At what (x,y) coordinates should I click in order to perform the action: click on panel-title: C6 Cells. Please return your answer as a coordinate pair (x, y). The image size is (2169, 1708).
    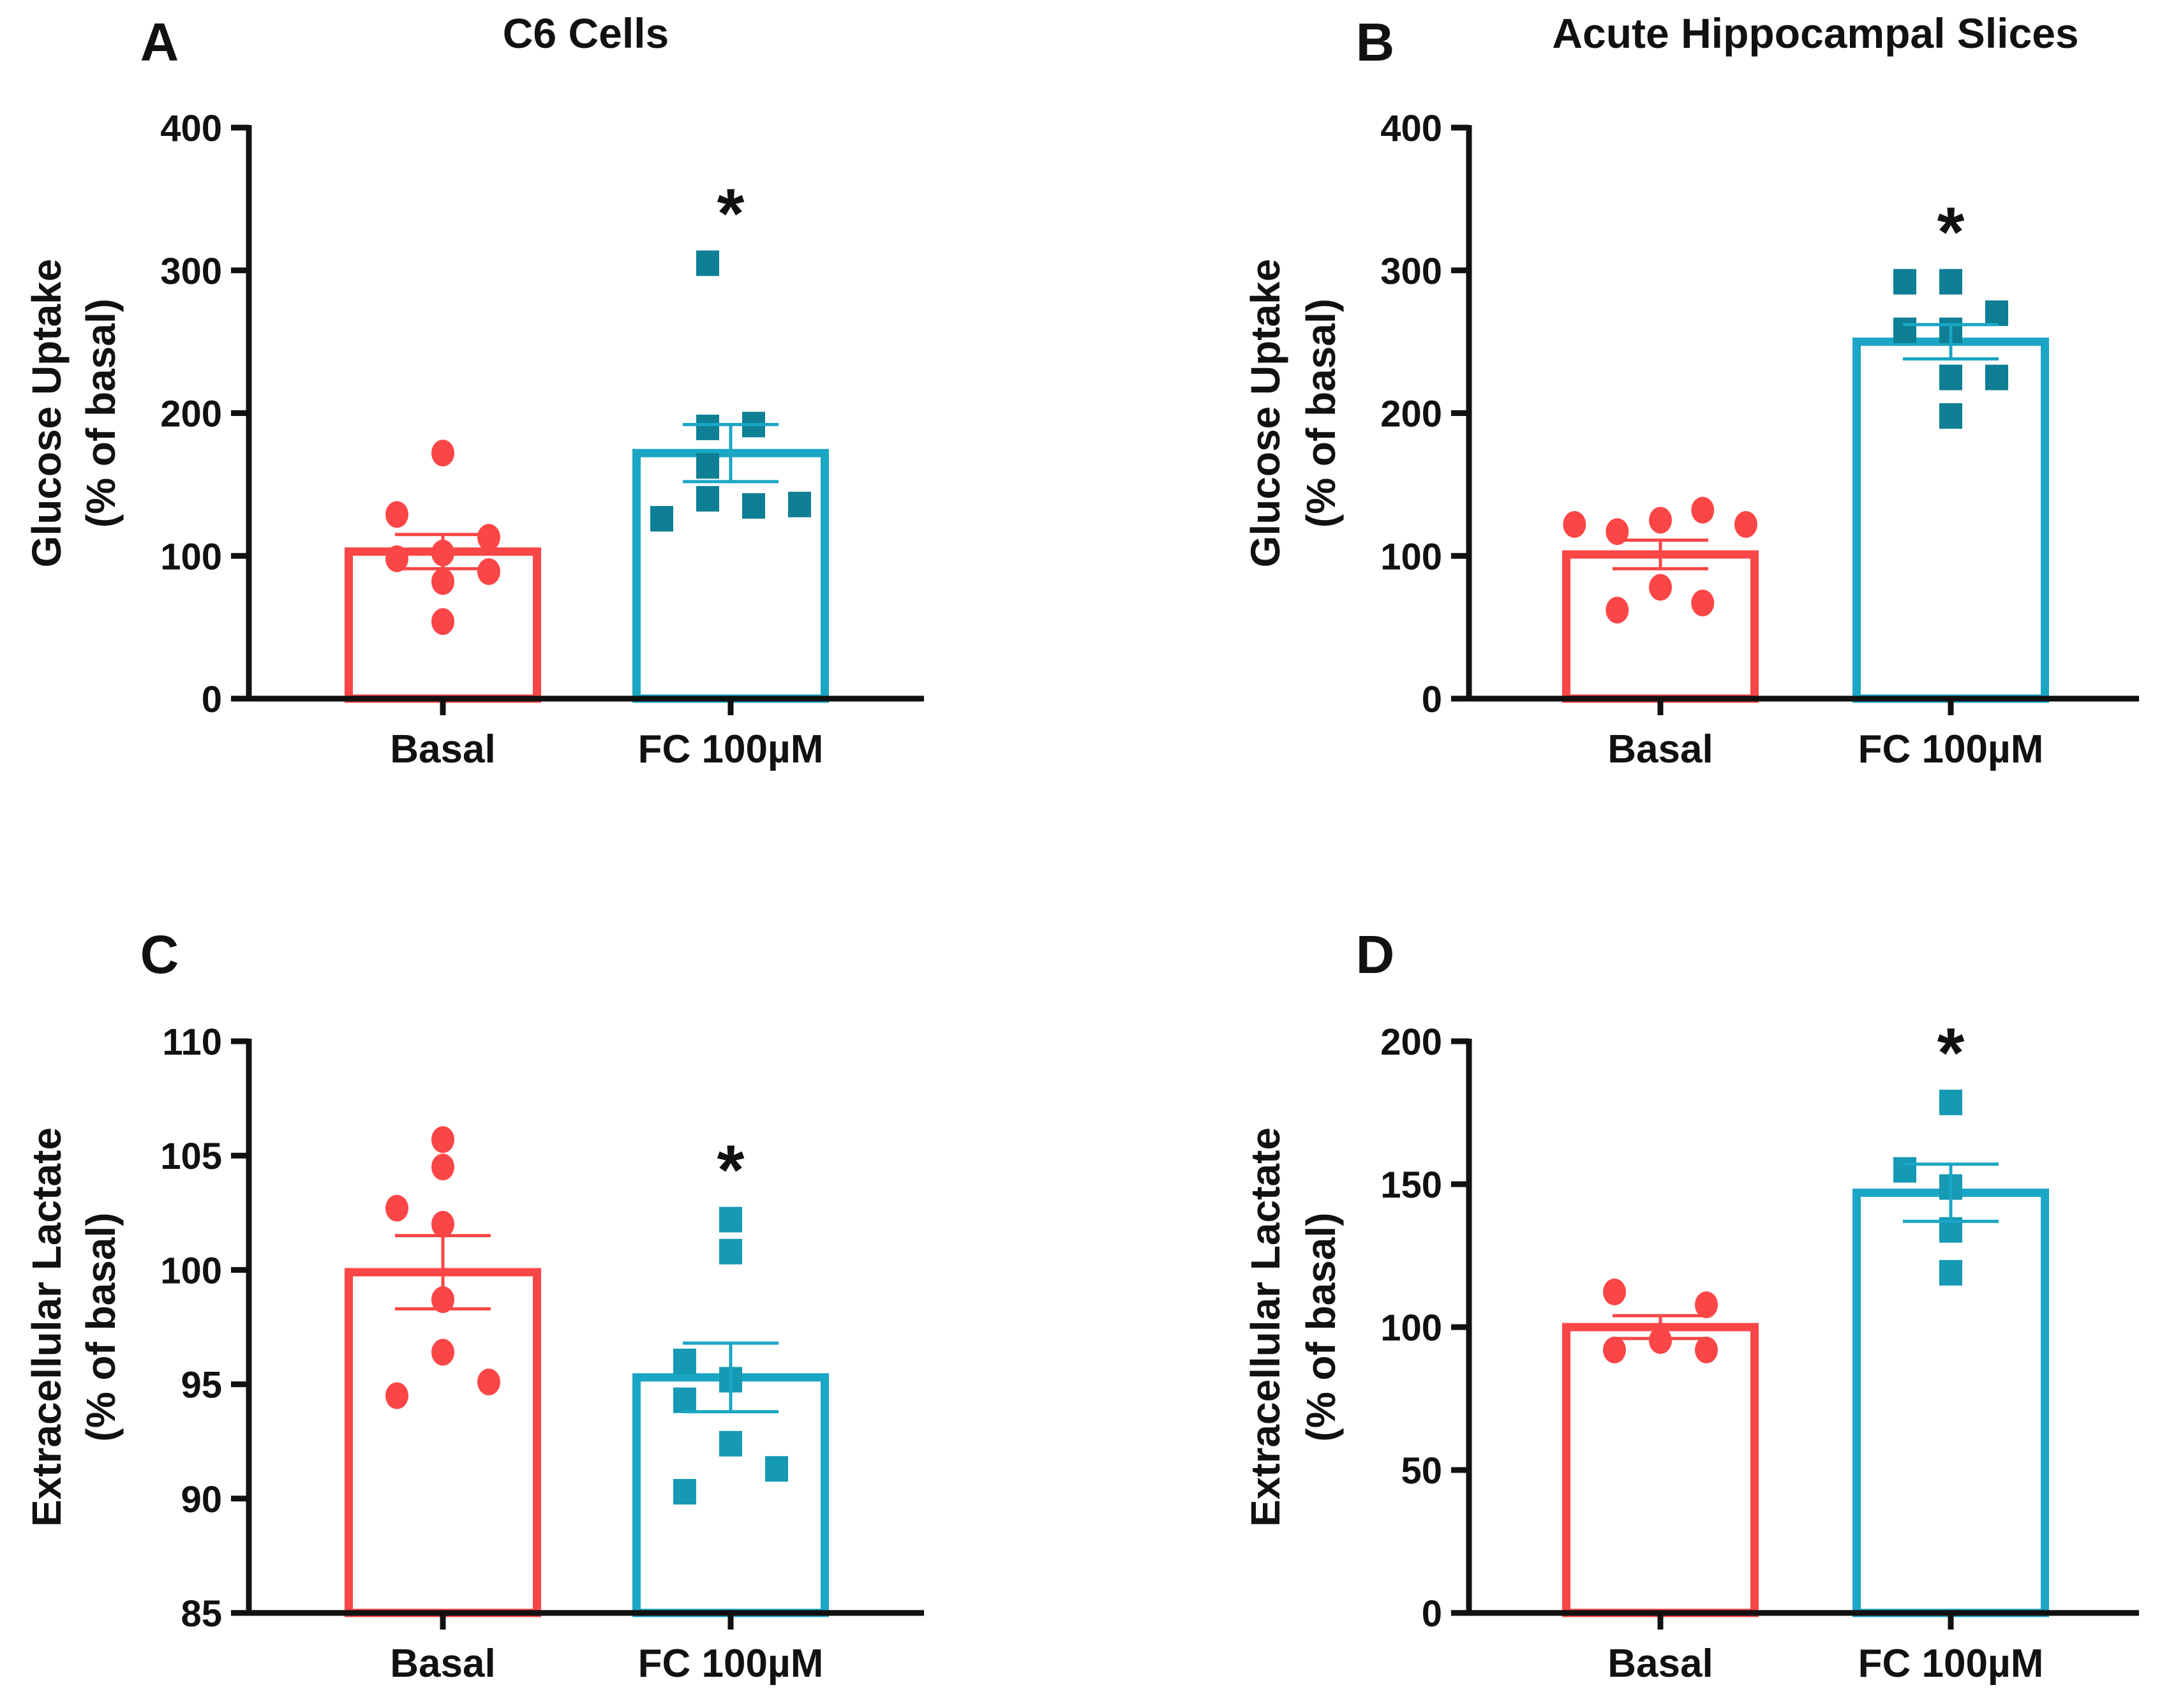
    Looking at the image, I should click on (586, 33).